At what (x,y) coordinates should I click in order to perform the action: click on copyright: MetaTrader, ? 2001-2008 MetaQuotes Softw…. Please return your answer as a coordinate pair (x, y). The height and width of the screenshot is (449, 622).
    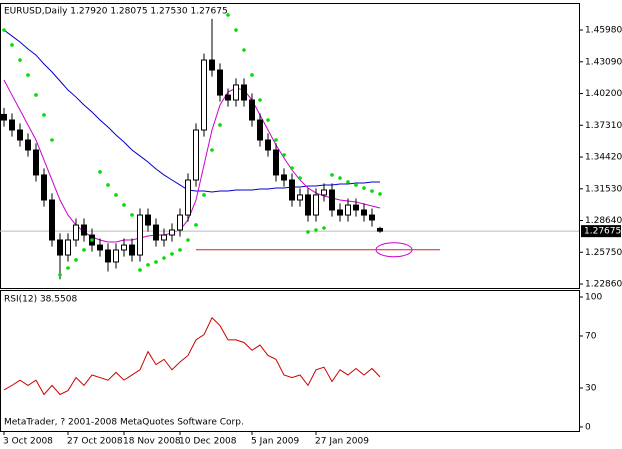
    Looking at the image, I should click on (124, 423).